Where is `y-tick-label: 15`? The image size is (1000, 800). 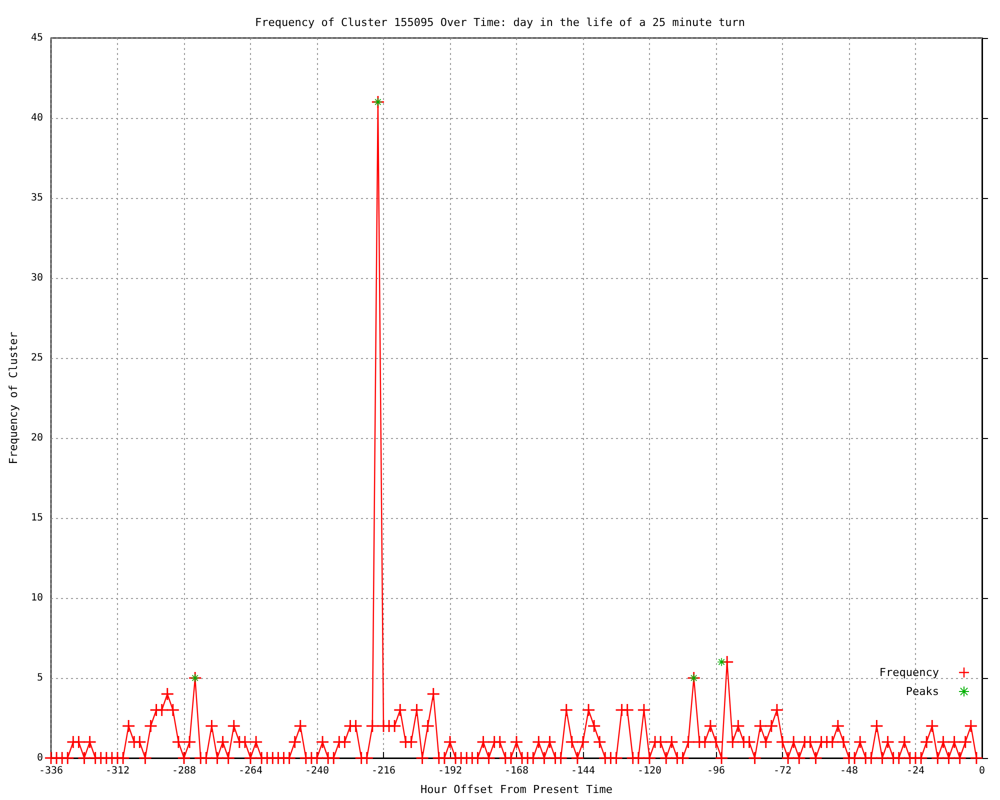 y-tick-label: 15 is located at coordinates (36, 518).